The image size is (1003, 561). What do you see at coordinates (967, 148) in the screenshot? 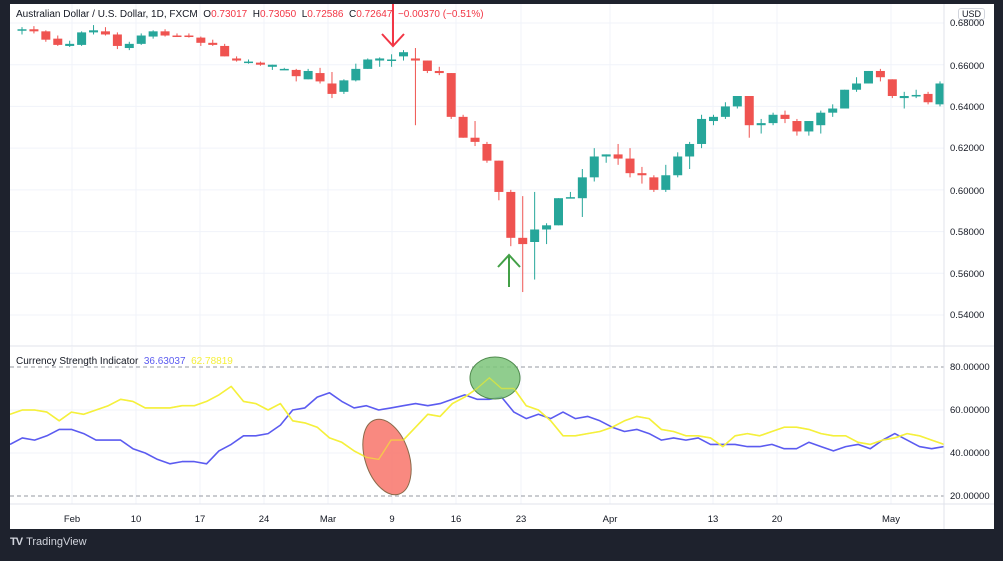
I see `price-tick: 0.62000` at bounding box center [967, 148].